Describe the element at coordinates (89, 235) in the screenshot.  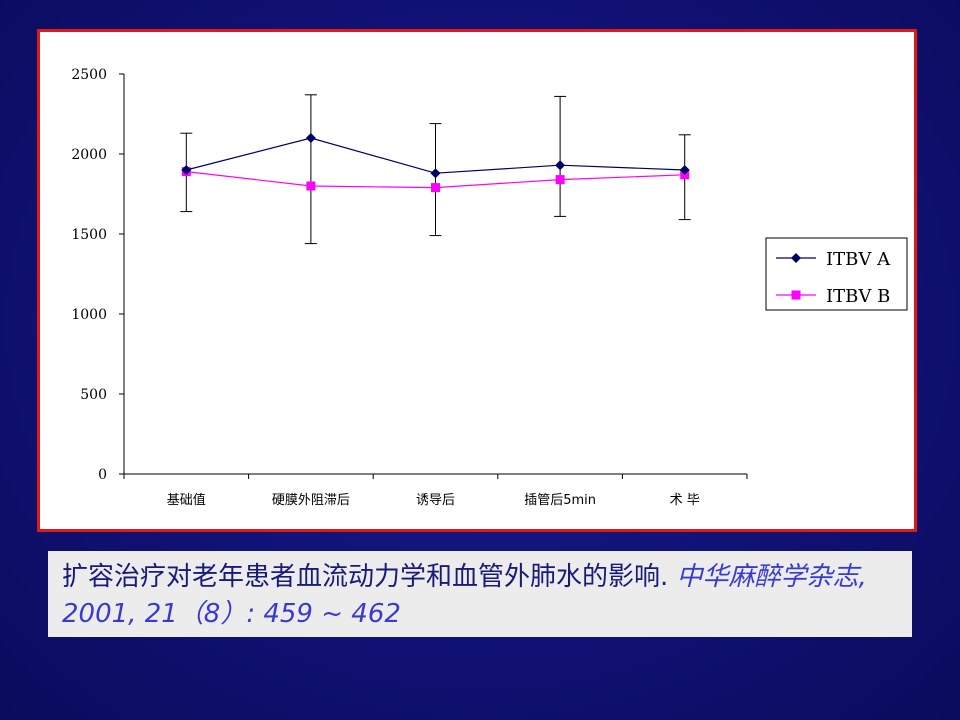
I see `y-tick-label: 1500` at that location.